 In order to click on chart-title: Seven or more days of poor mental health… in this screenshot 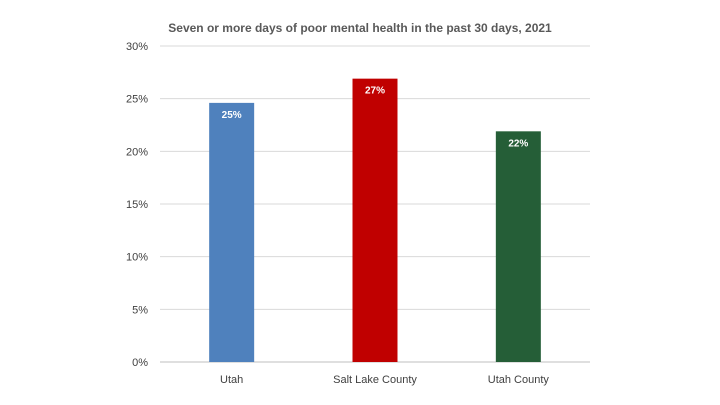, I will do `click(360, 28)`.